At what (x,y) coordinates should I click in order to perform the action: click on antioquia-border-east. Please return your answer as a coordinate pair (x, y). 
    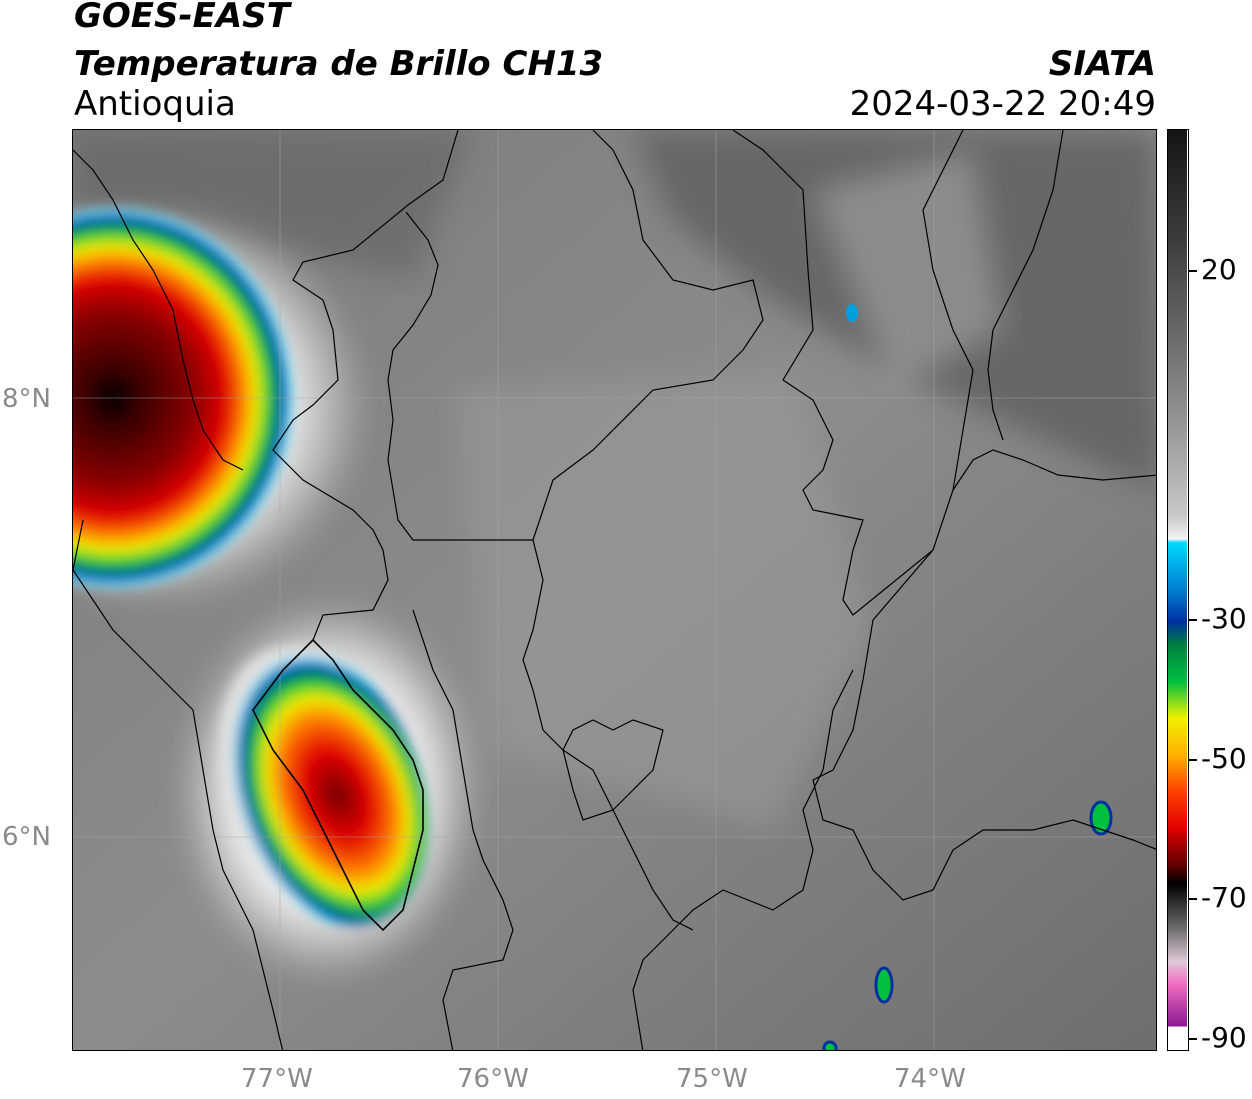
    Looking at the image, I should click on (853, 373).